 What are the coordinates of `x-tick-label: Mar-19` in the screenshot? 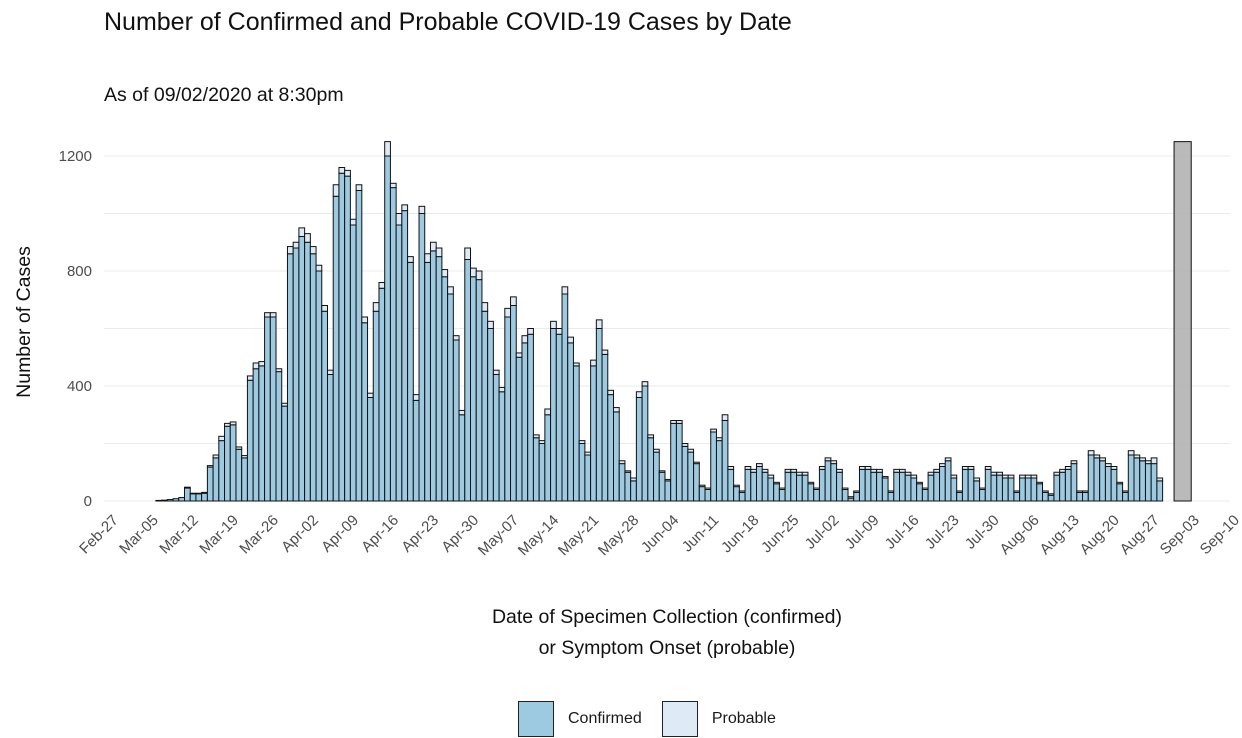 It's located at (219, 535).